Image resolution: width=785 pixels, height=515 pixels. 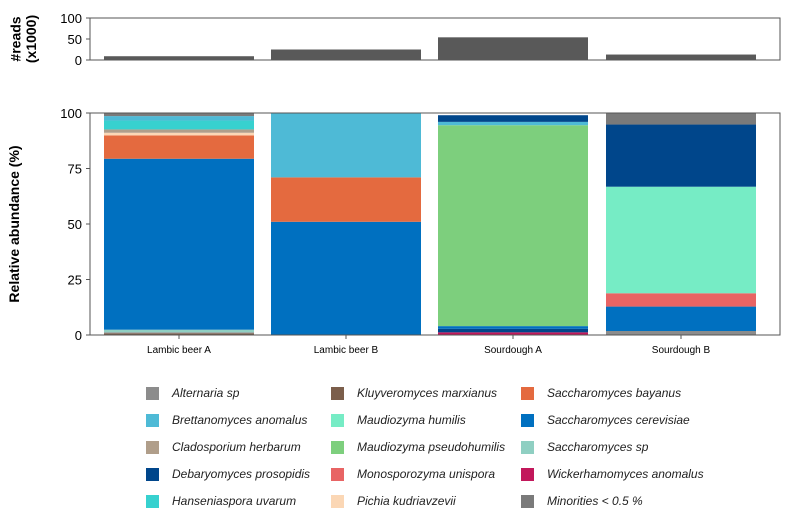 I want to click on legend-label: Cladosporium herbarum, so click(x=236, y=447).